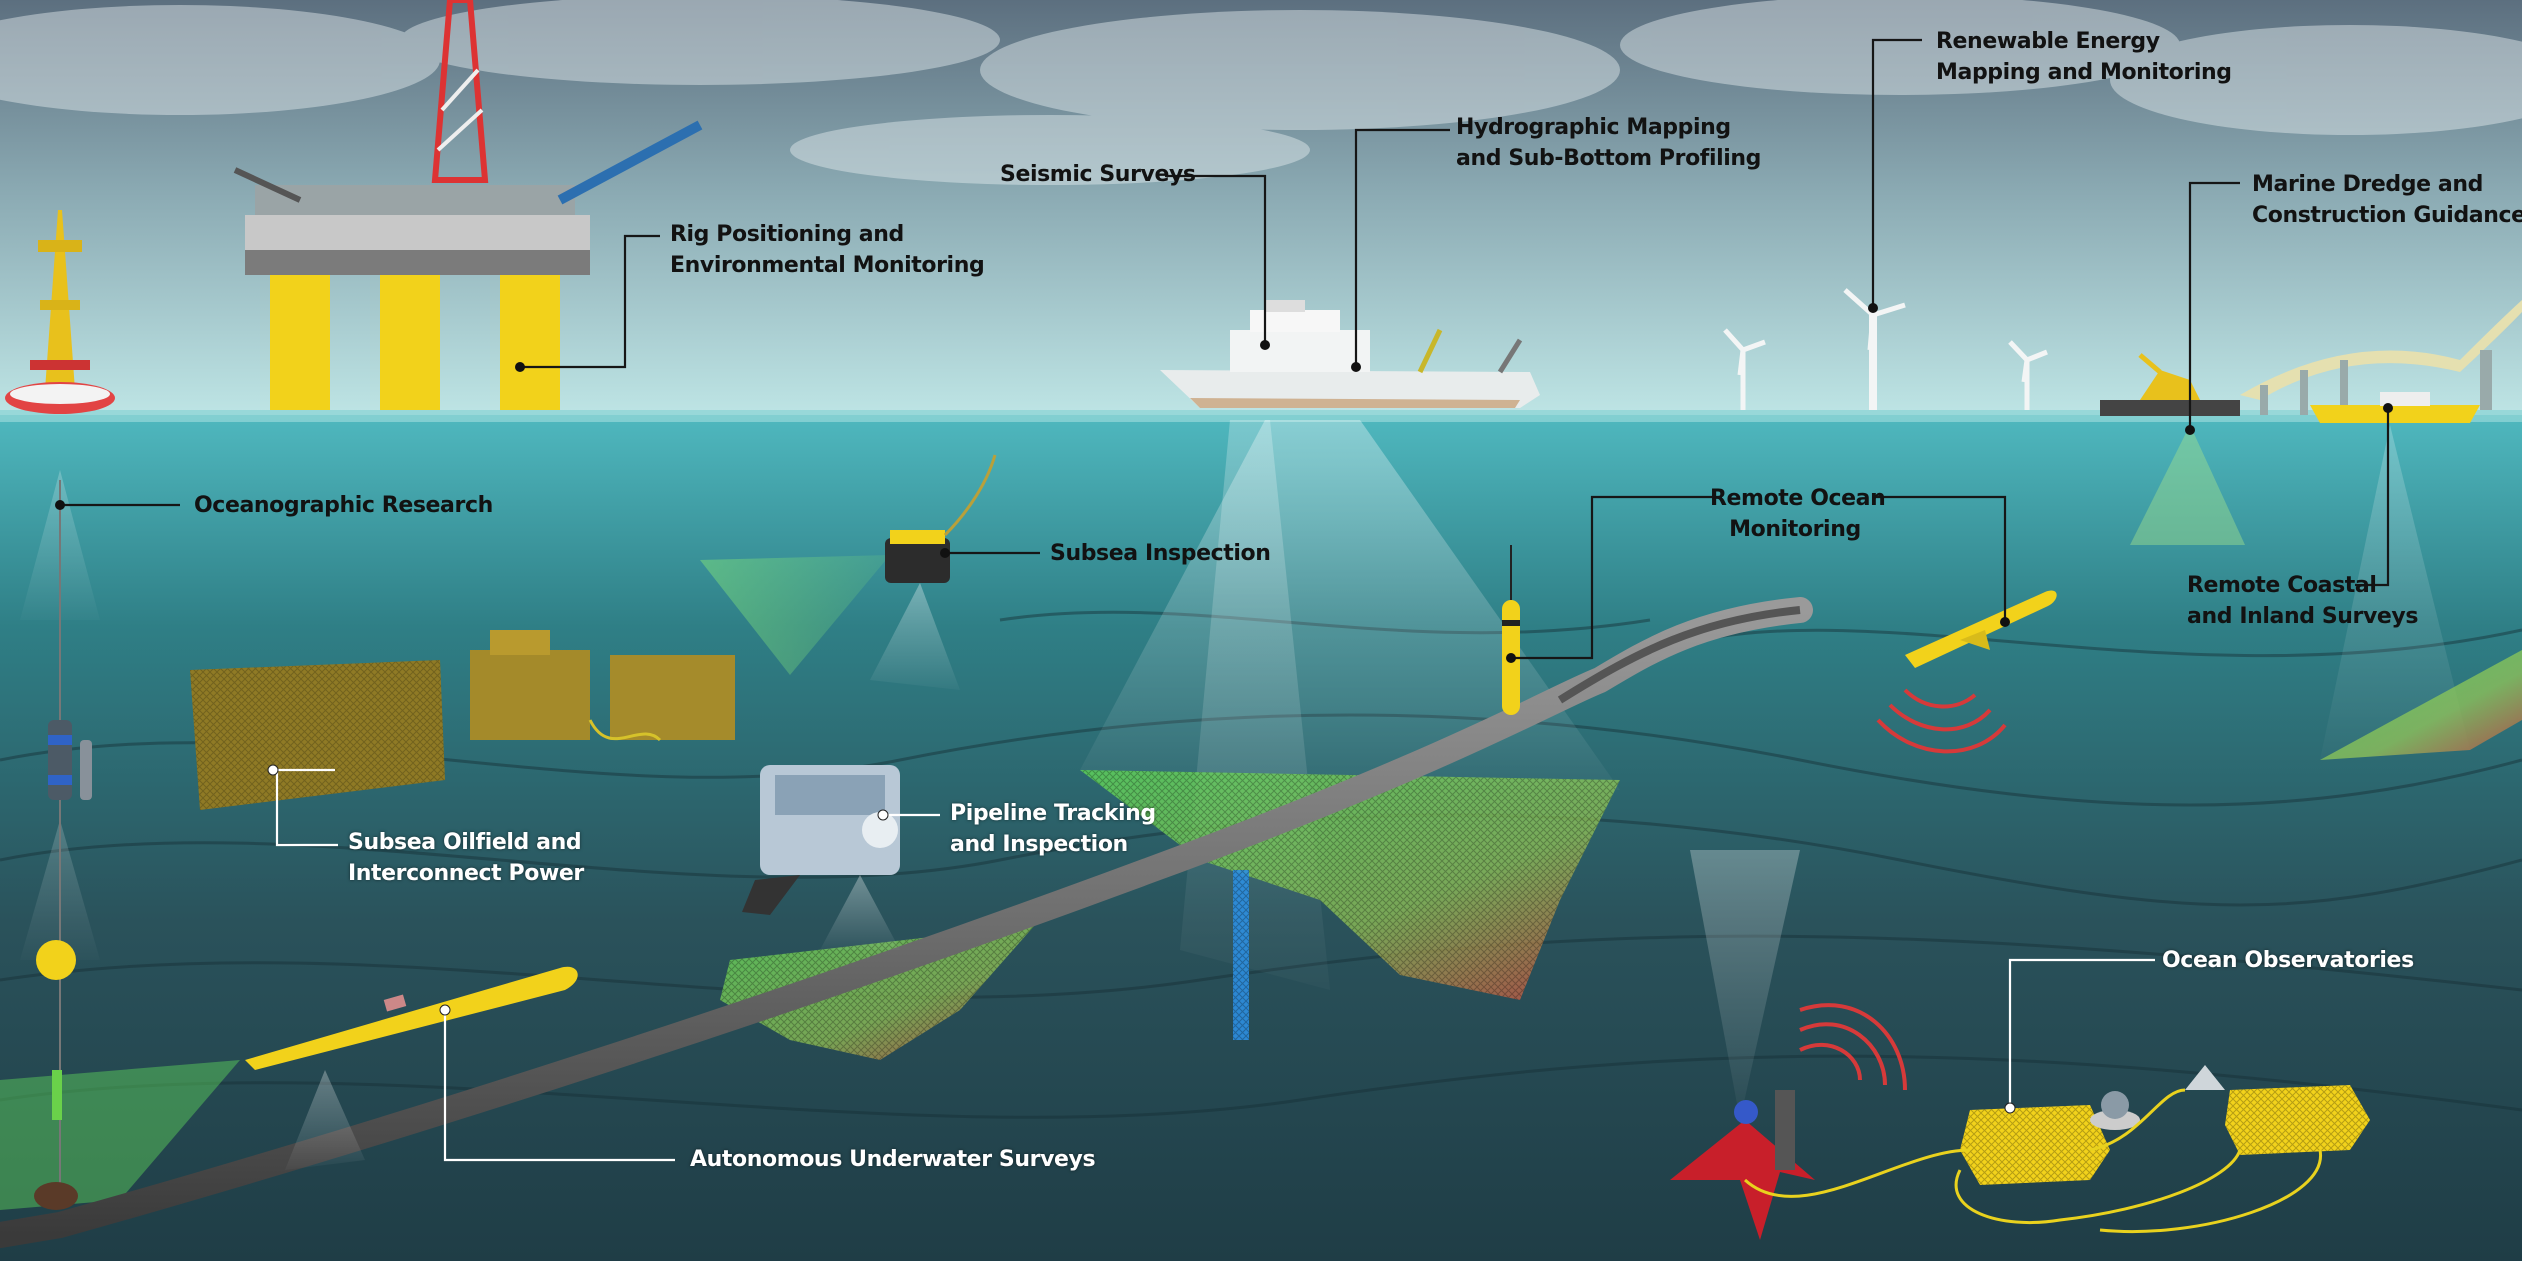  What do you see at coordinates (2288, 960) in the screenshot?
I see `label-ocean-observatories: Ocean Observatories` at bounding box center [2288, 960].